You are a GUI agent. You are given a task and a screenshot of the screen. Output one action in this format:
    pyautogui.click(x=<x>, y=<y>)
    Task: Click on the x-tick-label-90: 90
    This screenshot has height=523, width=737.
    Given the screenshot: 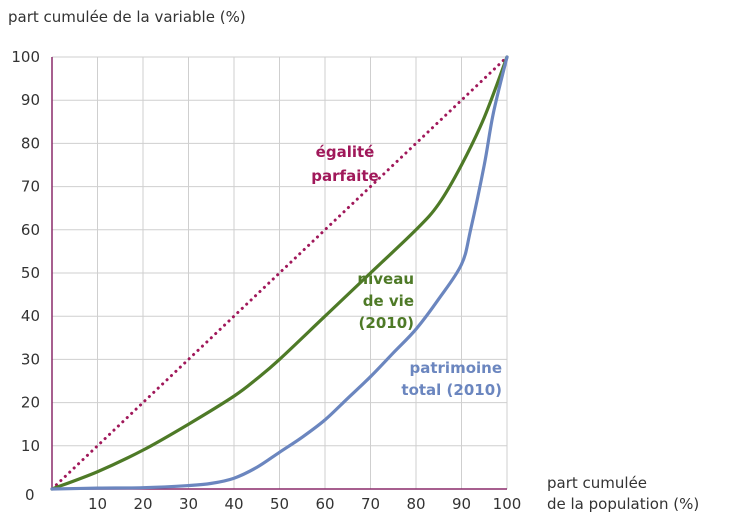 What is the action you would take?
    pyautogui.click(x=461, y=504)
    